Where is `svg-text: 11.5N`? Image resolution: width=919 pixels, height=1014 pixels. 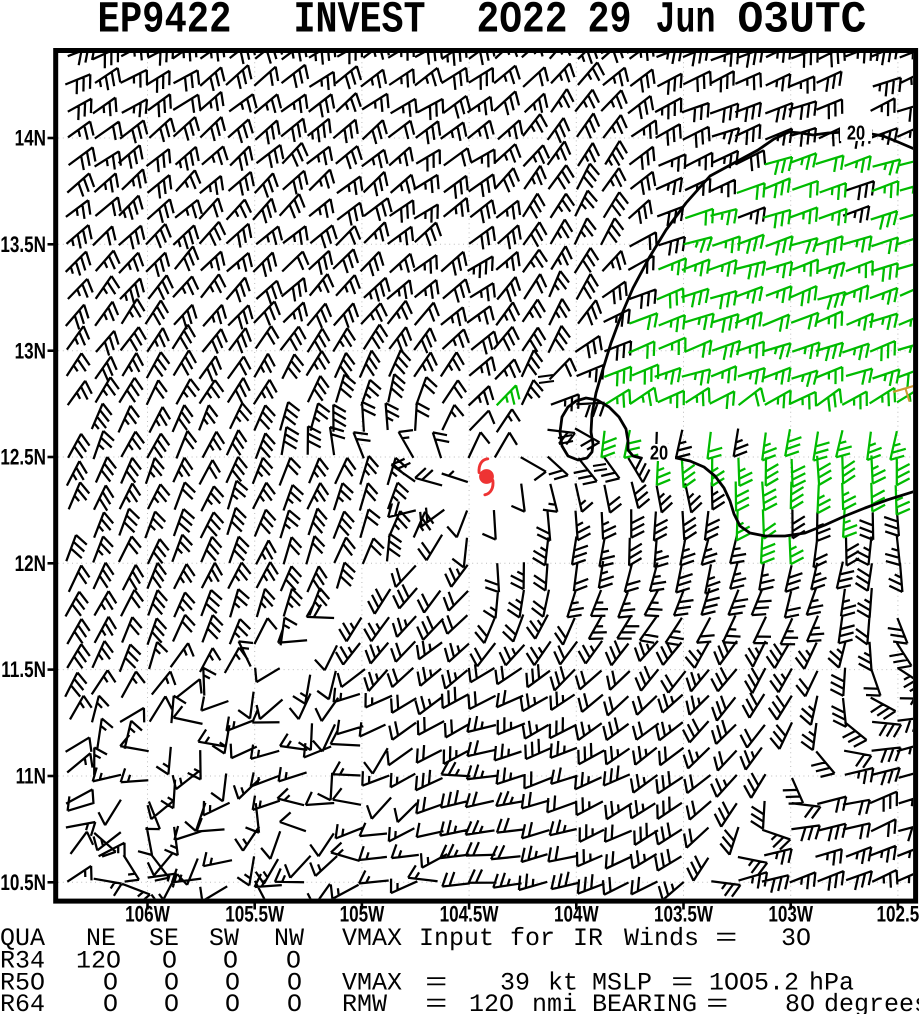
svg-text: 11.5N is located at coordinates (23, 669).